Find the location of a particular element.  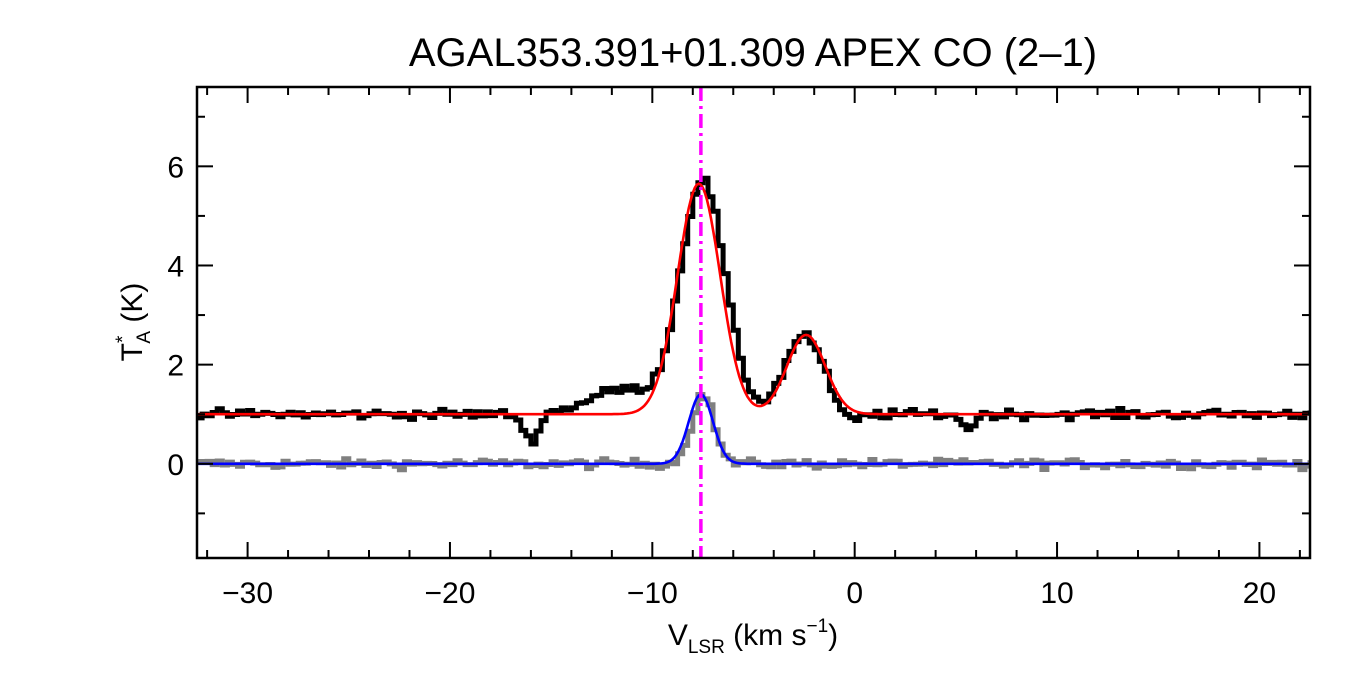

x-tick-label: 10 is located at coordinates (1056, 593).